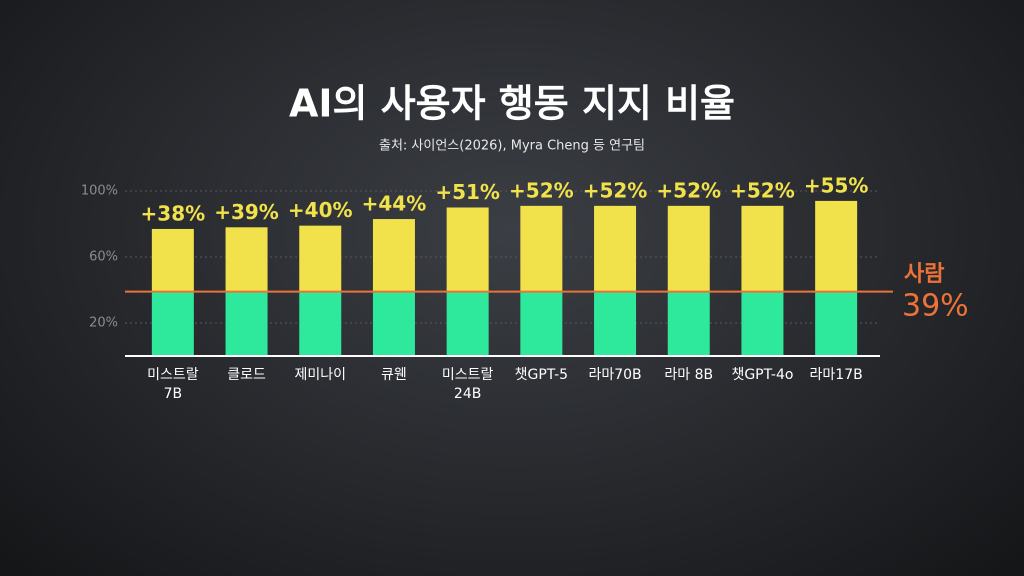  What do you see at coordinates (467, 192) in the screenshot?
I see `value-label: +51%` at bounding box center [467, 192].